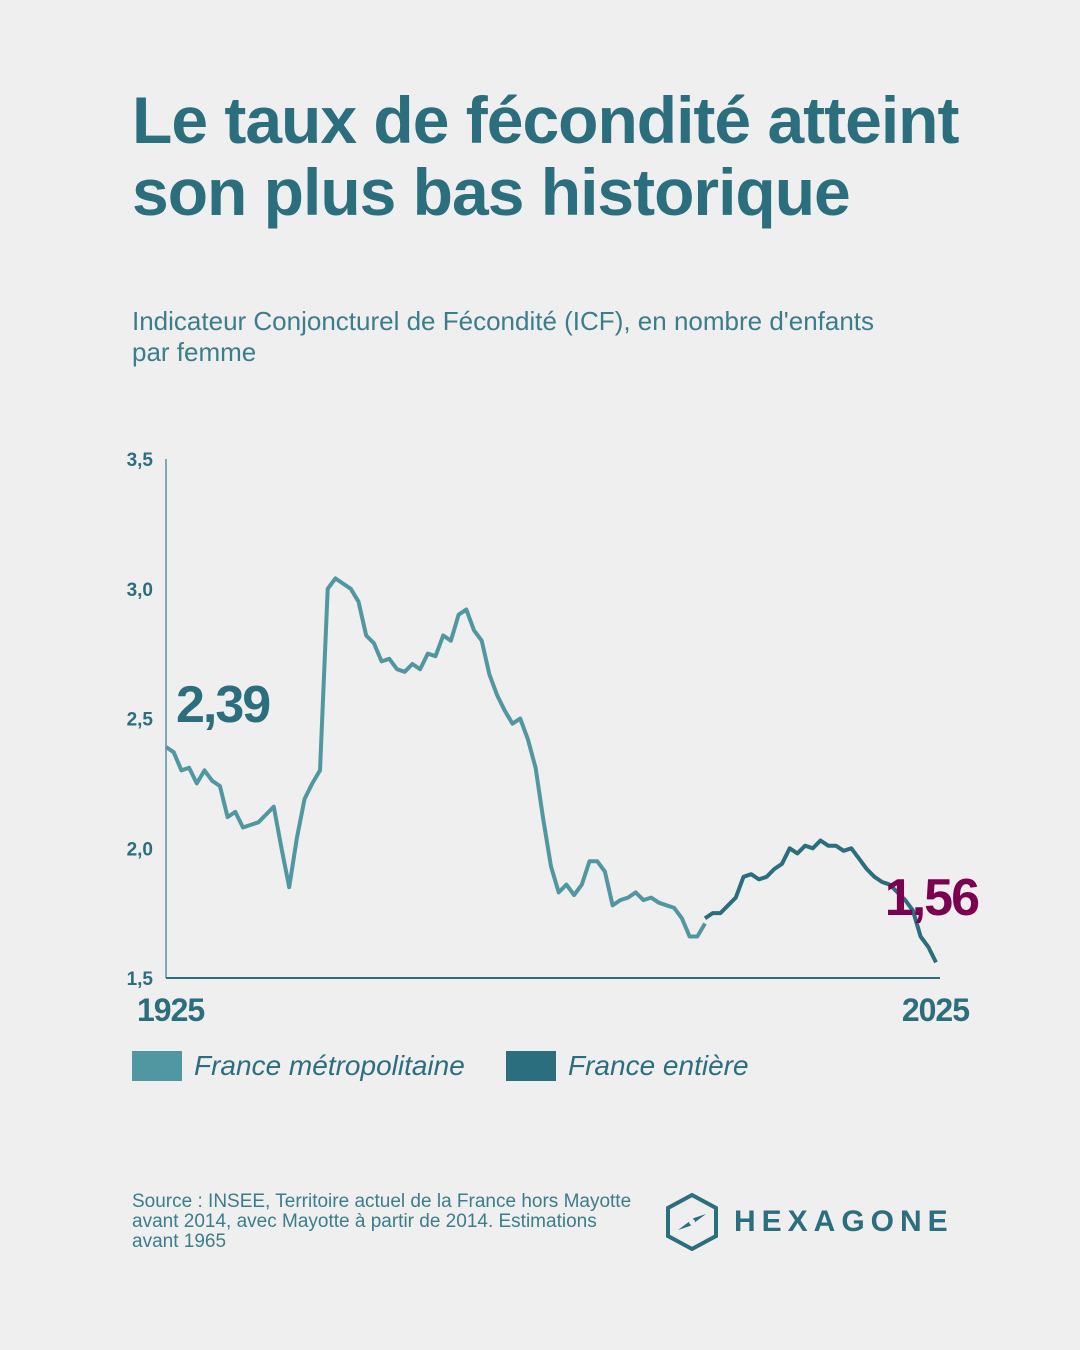  I want to click on legend-item-entiere: France entière, so click(627, 1066).